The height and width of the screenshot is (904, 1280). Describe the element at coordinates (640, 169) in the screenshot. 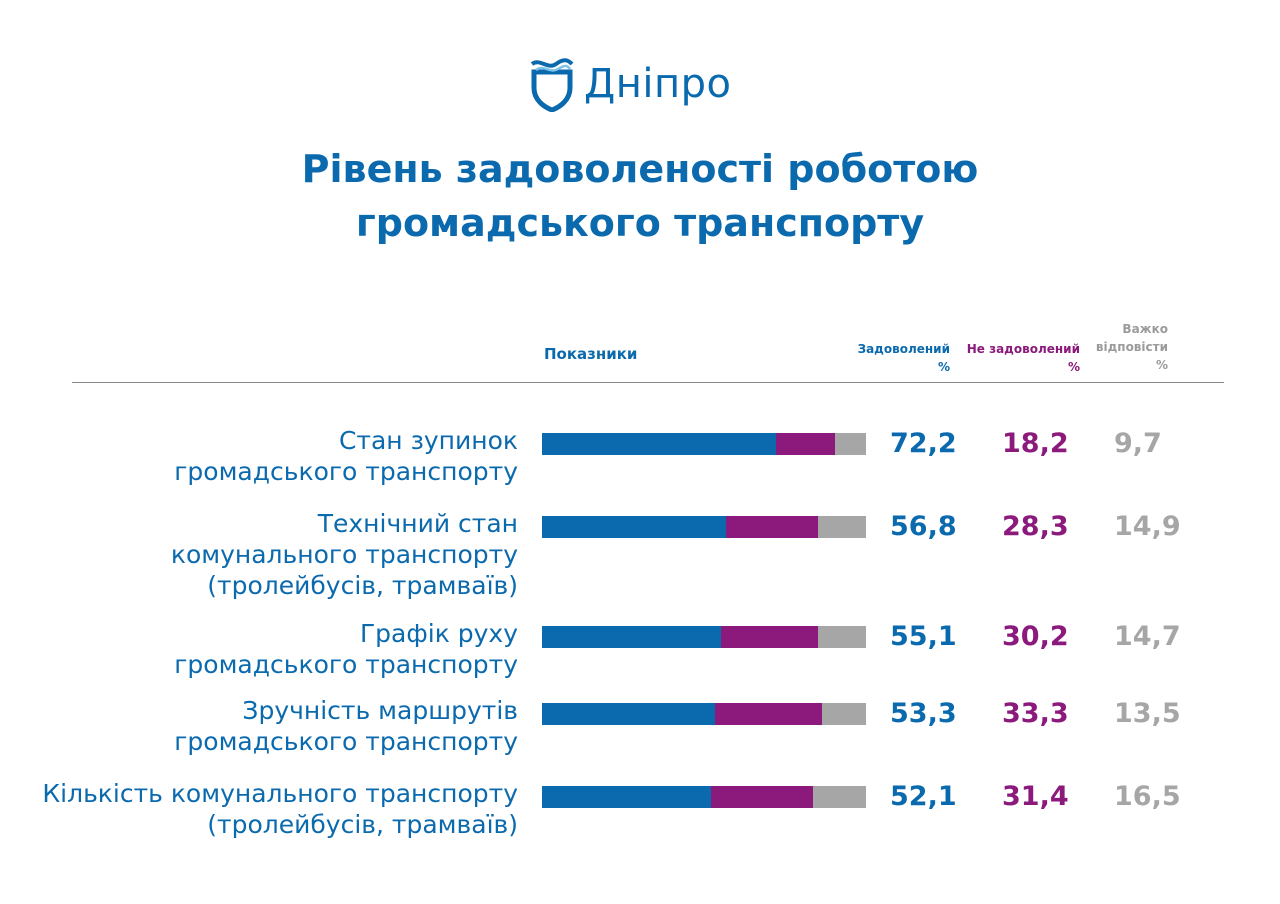

I see `title-line-1: Рівень задоволеності роботою` at that location.